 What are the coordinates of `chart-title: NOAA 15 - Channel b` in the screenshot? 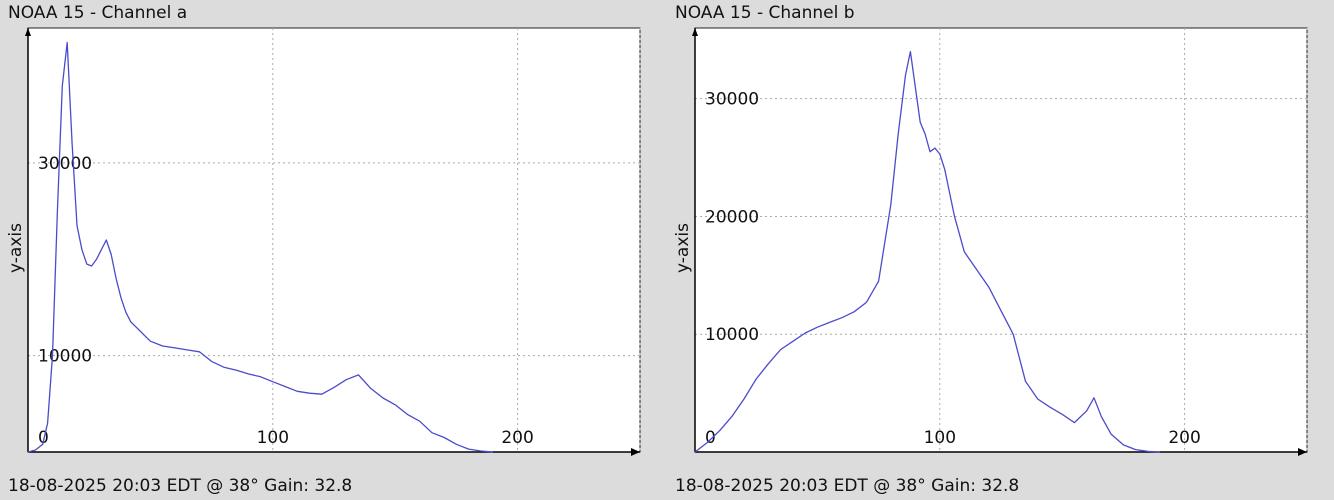 It's located at (765, 13).